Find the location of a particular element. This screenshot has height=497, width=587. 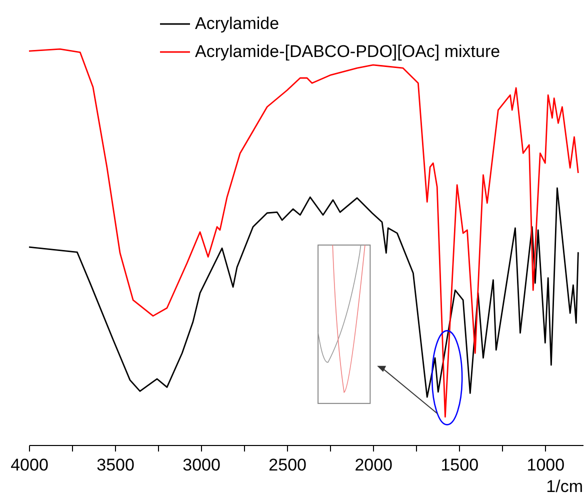

x-tick-label: 2000 is located at coordinates (373, 465).